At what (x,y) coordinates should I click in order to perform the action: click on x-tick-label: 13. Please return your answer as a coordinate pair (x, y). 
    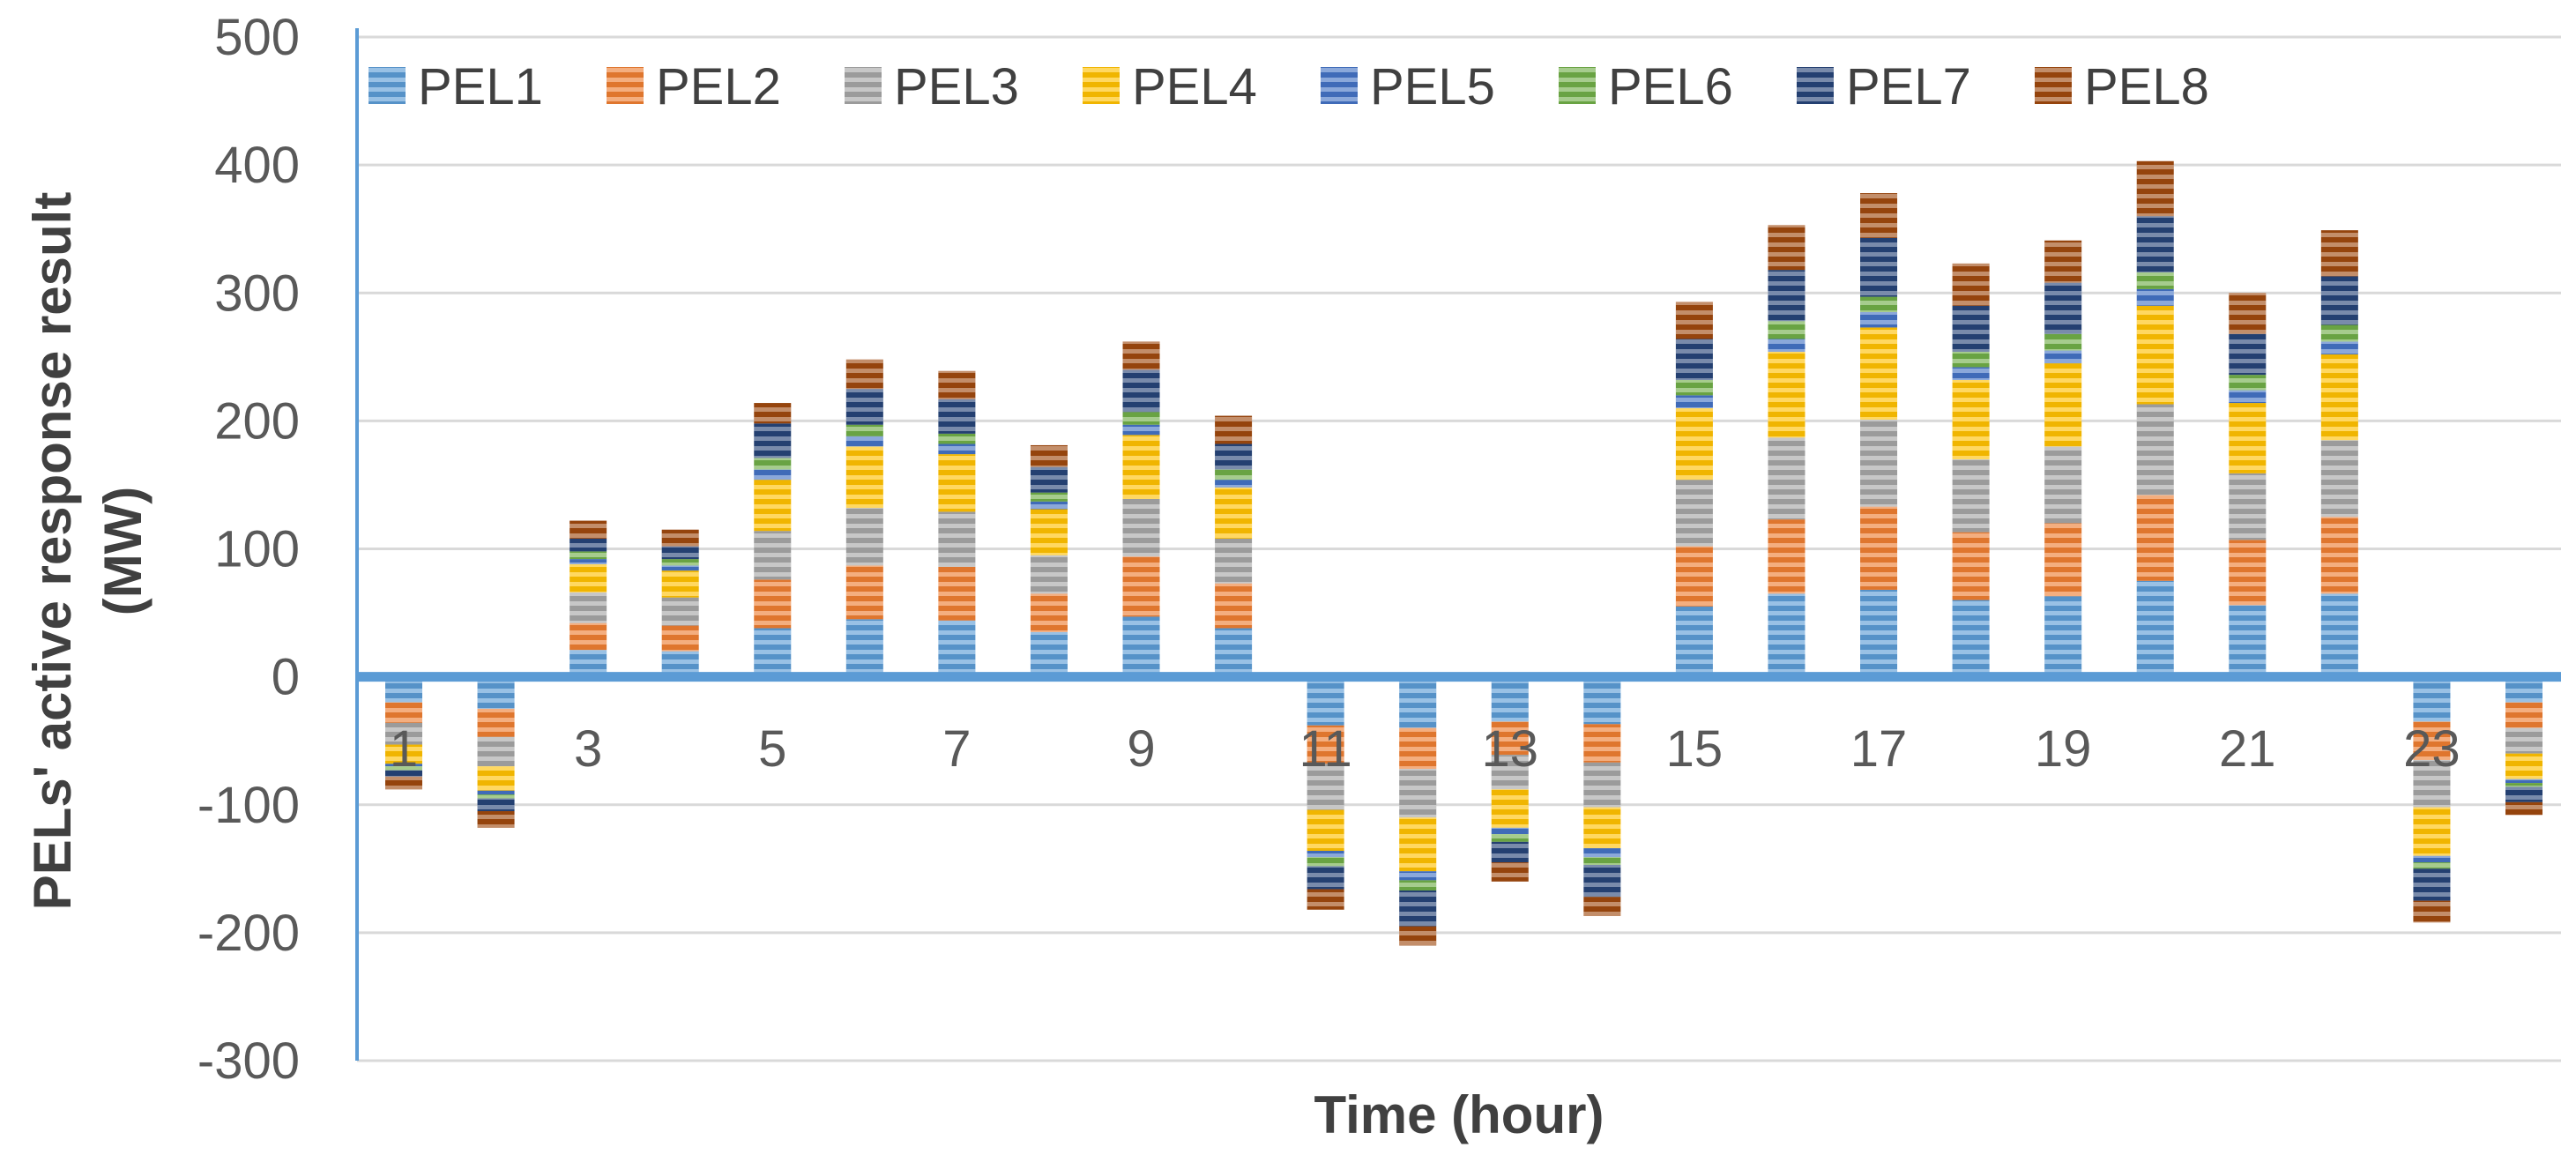
    Looking at the image, I should click on (1511, 749).